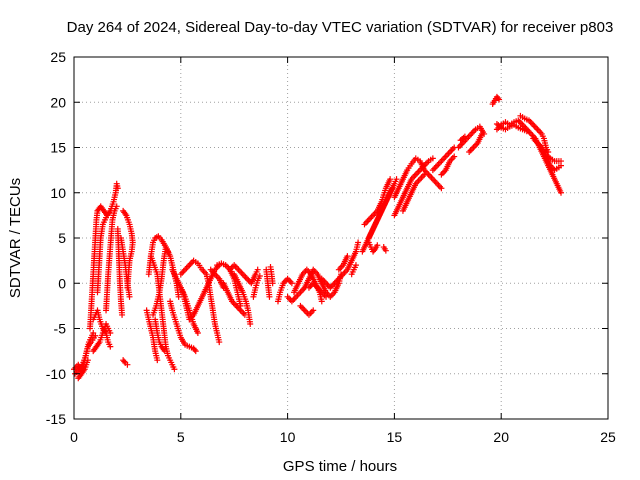  What do you see at coordinates (58, 102) in the screenshot?
I see `y-tick-label: 20` at bounding box center [58, 102].